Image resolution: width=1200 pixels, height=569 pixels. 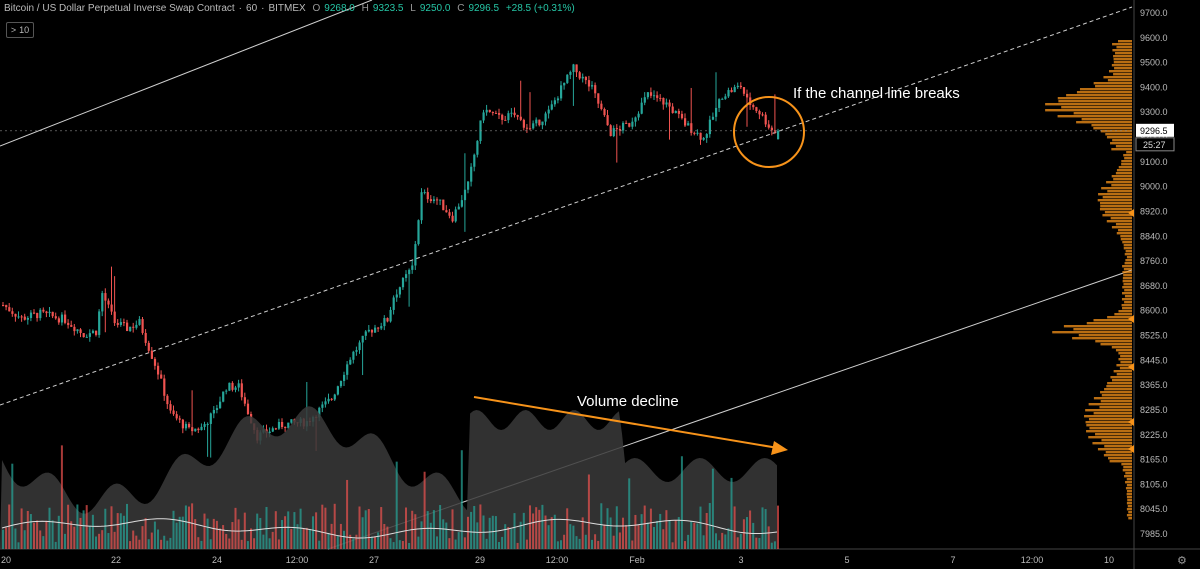 I want to click on price-tick-label: 8600.0, so click(x=1154, y=311).